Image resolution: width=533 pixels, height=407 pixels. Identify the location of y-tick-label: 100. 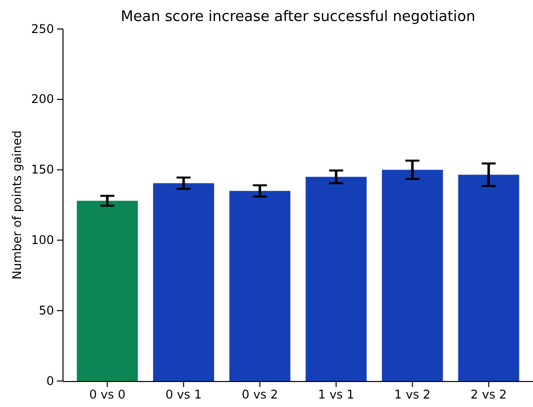
(42, 240).